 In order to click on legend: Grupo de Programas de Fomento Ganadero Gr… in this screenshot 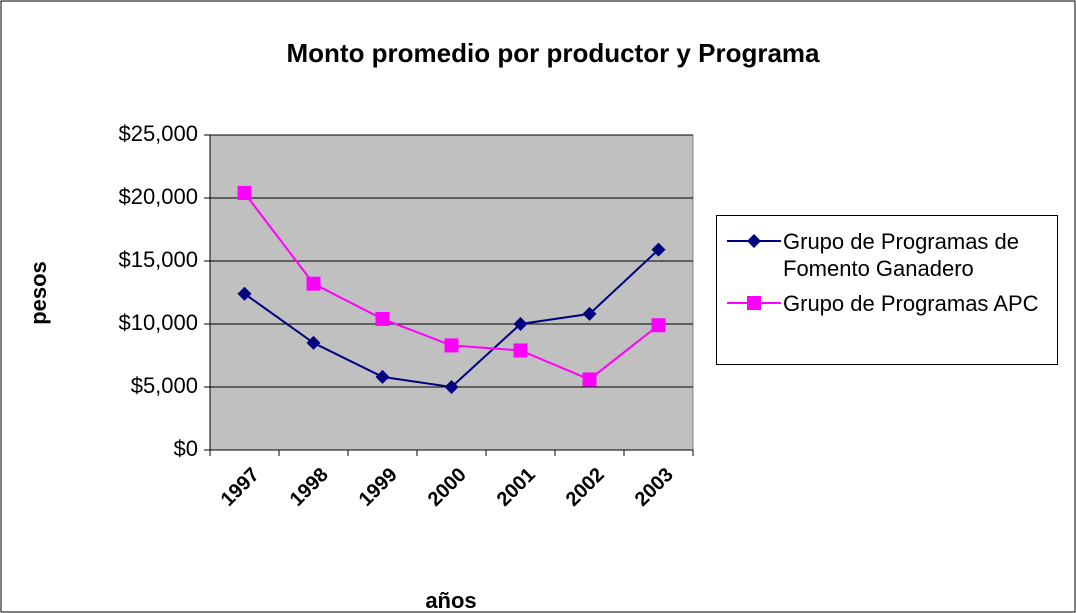, I will do `click(887, 290)`.